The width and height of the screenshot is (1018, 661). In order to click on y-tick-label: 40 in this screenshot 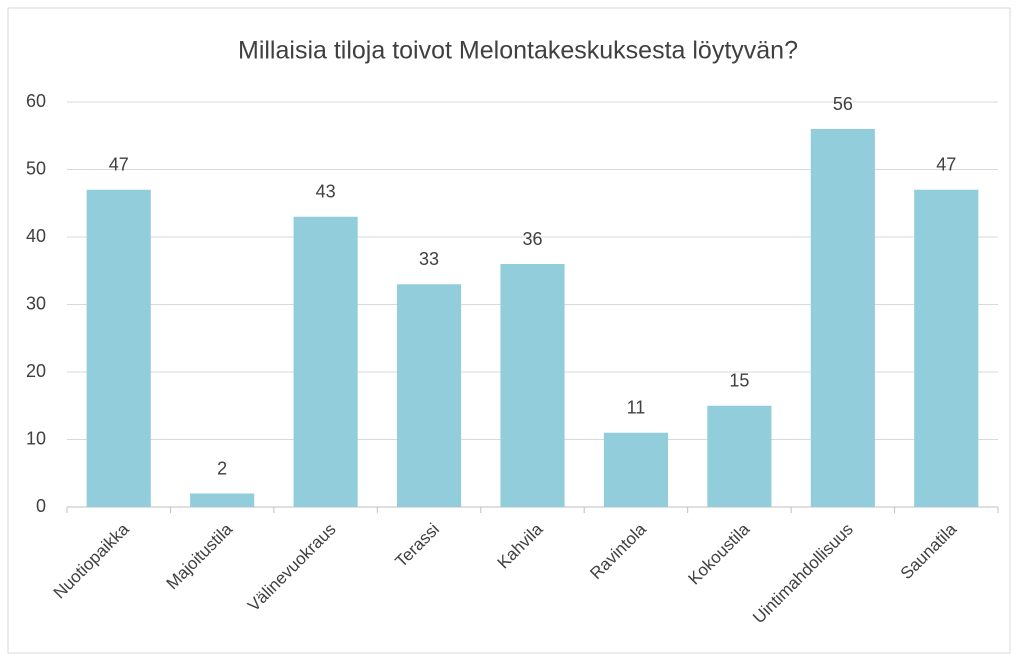, I will do `click(36, 236)`.